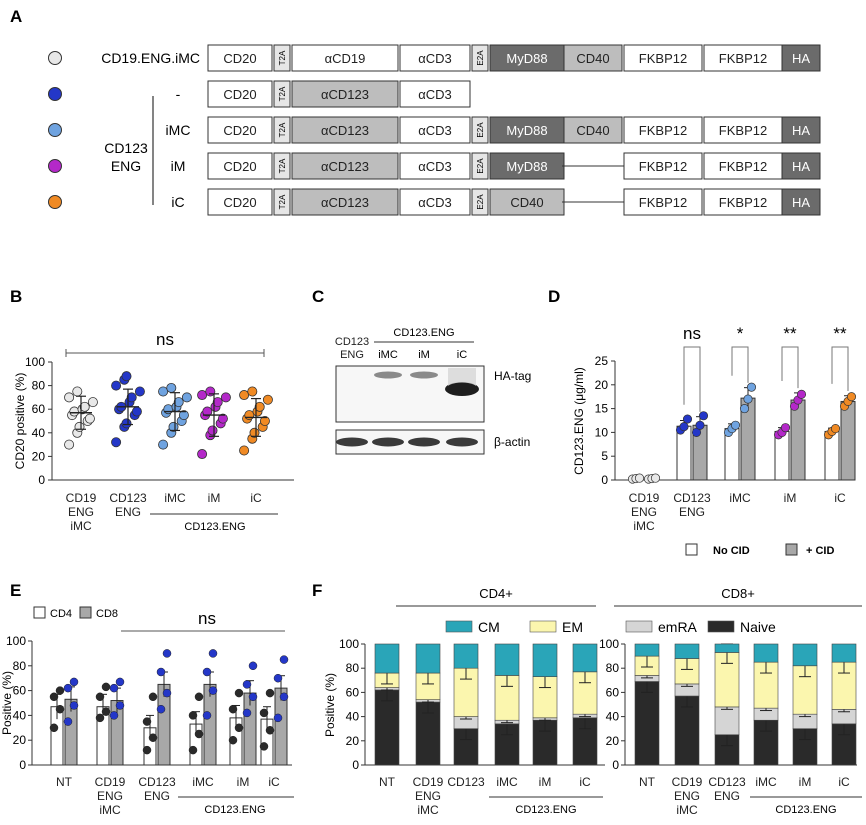 This screenshot has width=866, height=825. I want to click on group-bracket-label: CD123.ENG, so click(234, 810).